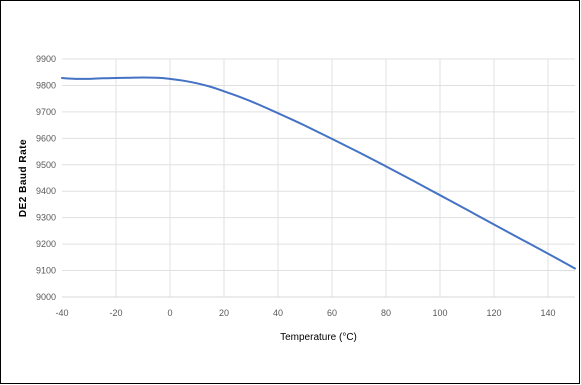  What do you see at coordinates (61, 313) in the screenshot?
I see `x-tick-label: -40` at bounding box center [61, 313].